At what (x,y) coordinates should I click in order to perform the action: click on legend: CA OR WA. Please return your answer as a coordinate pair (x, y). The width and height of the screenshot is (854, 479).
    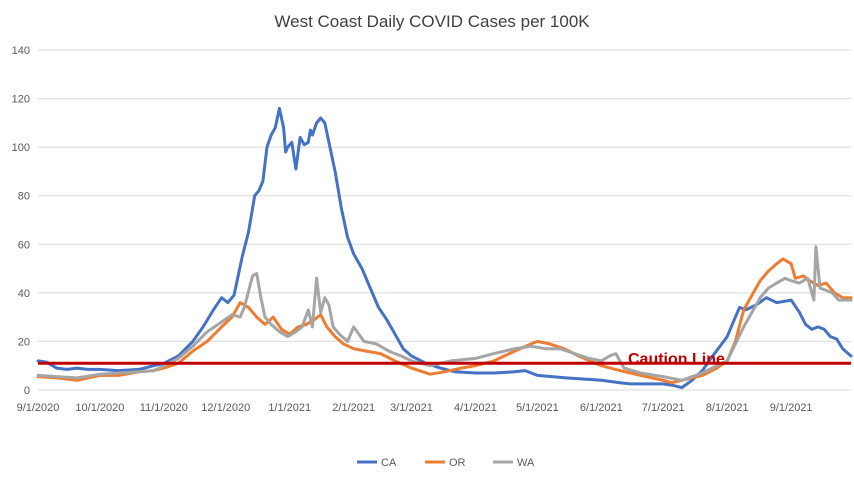
    Looking at the image, I should click on (446, 463).